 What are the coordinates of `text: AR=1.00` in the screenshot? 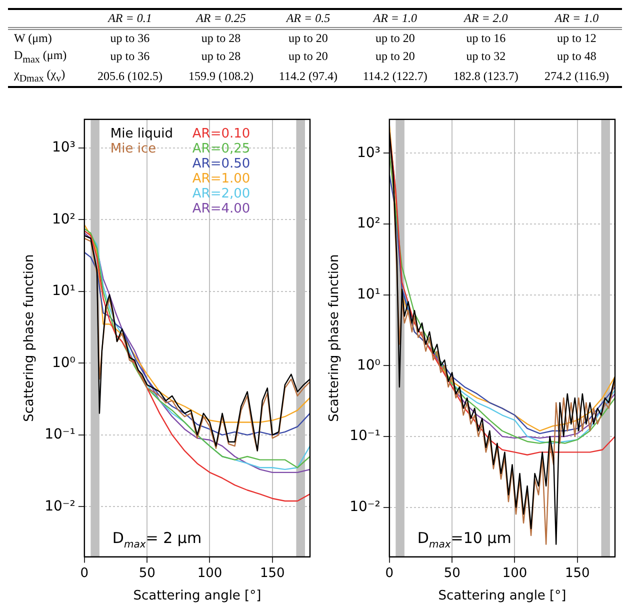 It's located at (221, 178).